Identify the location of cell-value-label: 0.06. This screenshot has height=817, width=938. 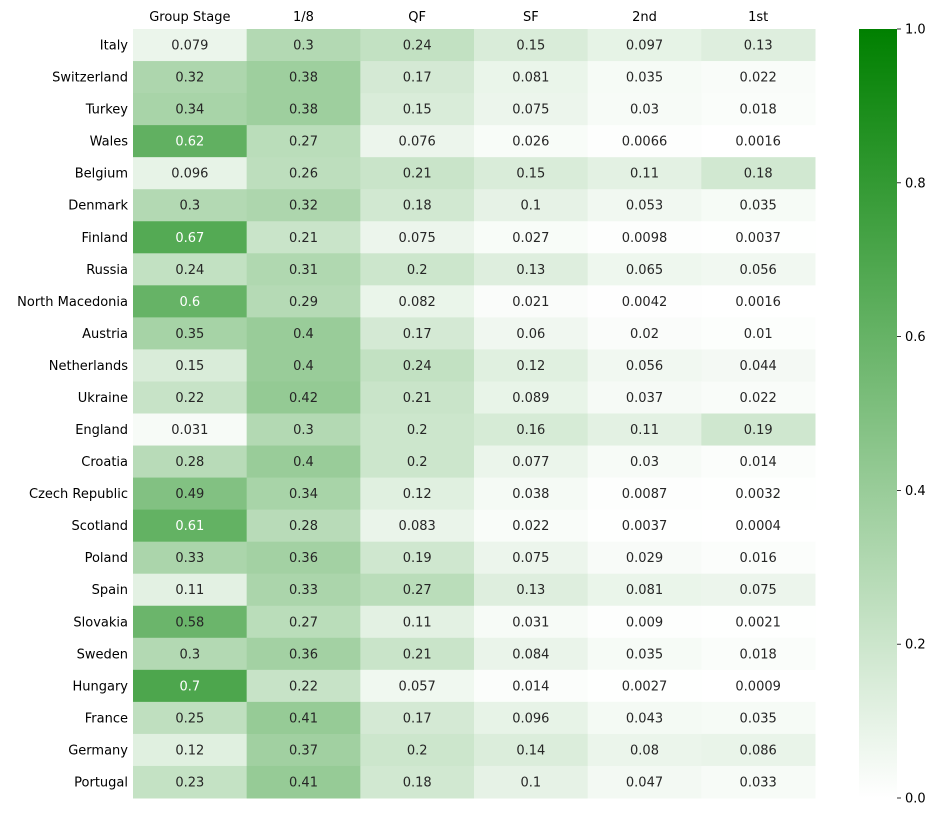
(530, 334).